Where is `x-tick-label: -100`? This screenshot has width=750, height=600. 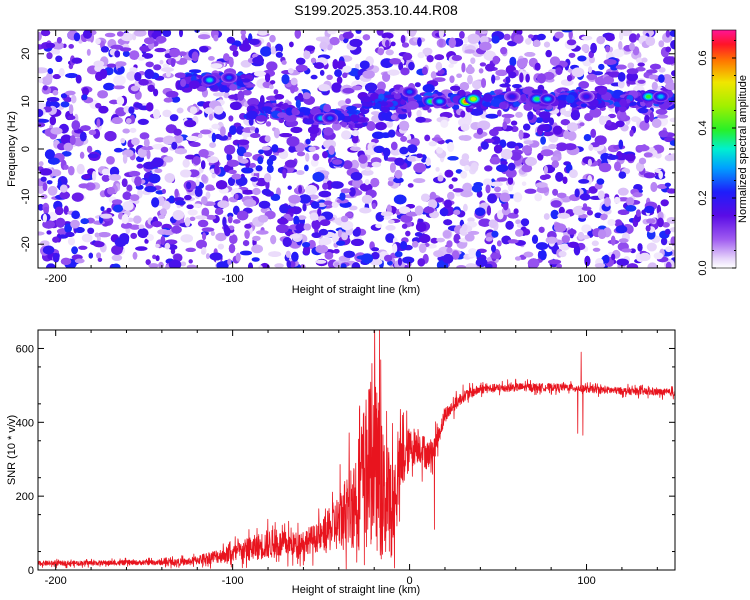
x-tick-label: -100 is located at coordinates (233, 279).